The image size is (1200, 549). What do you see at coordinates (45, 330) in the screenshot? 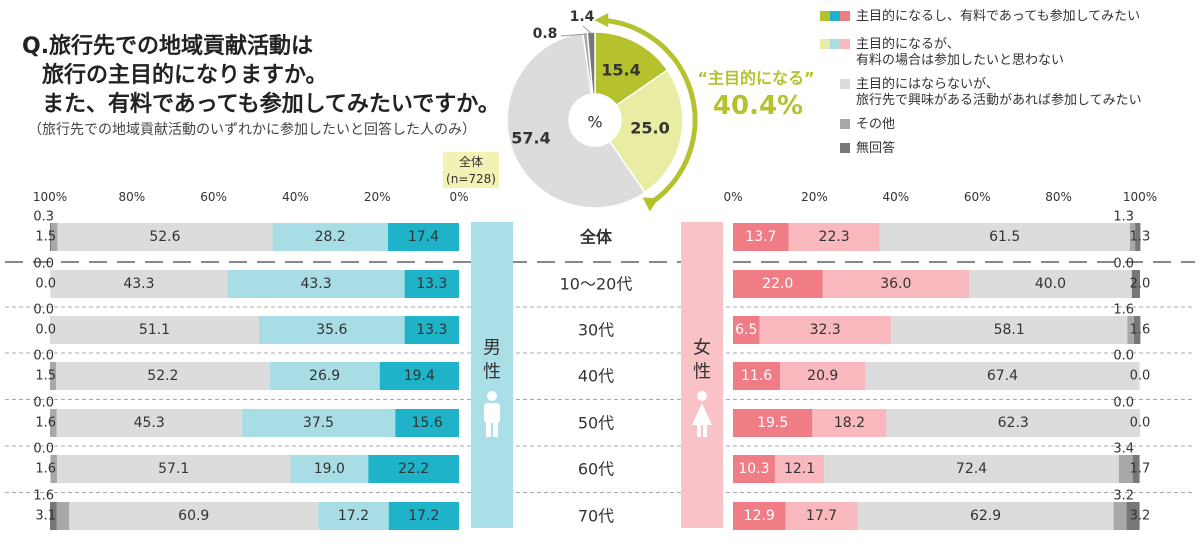
I see `male-other-value: 0.0` at bounding box center [45, 330].